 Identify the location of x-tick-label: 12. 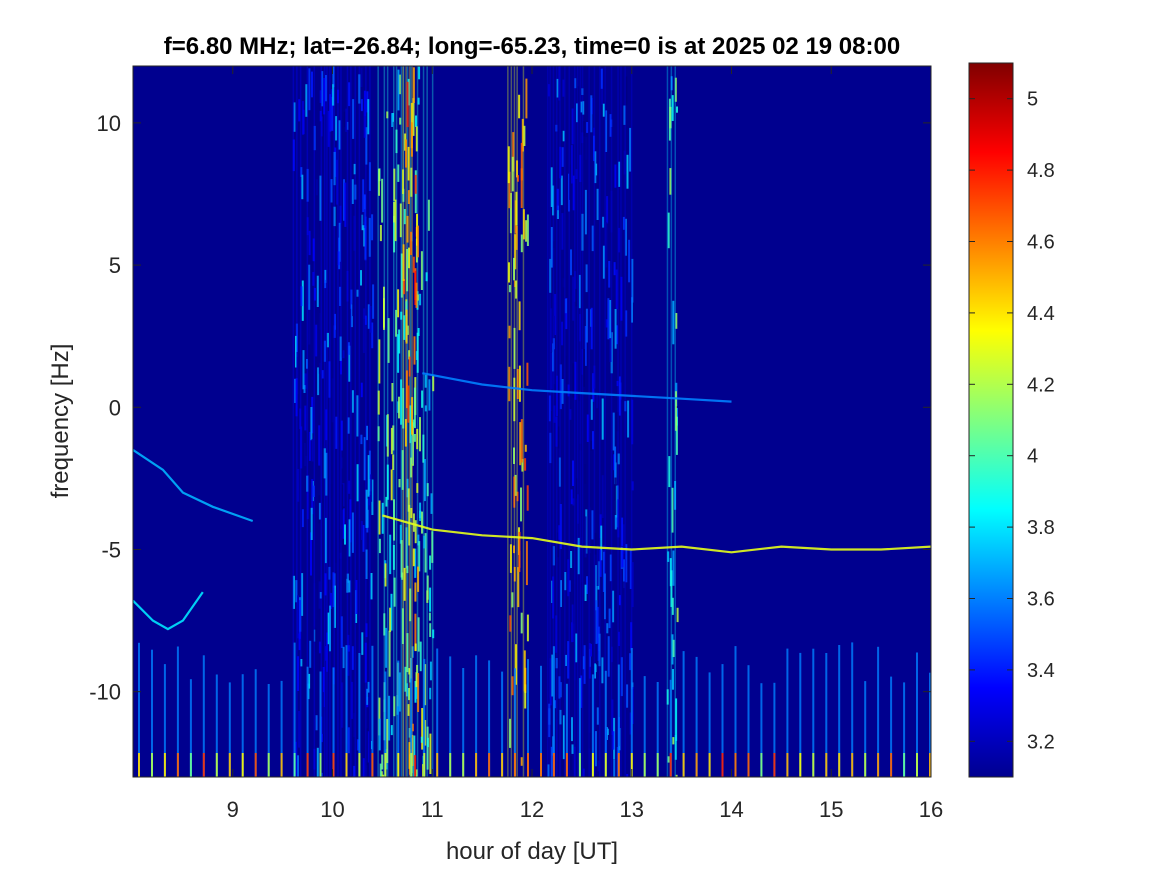
(532, 809).